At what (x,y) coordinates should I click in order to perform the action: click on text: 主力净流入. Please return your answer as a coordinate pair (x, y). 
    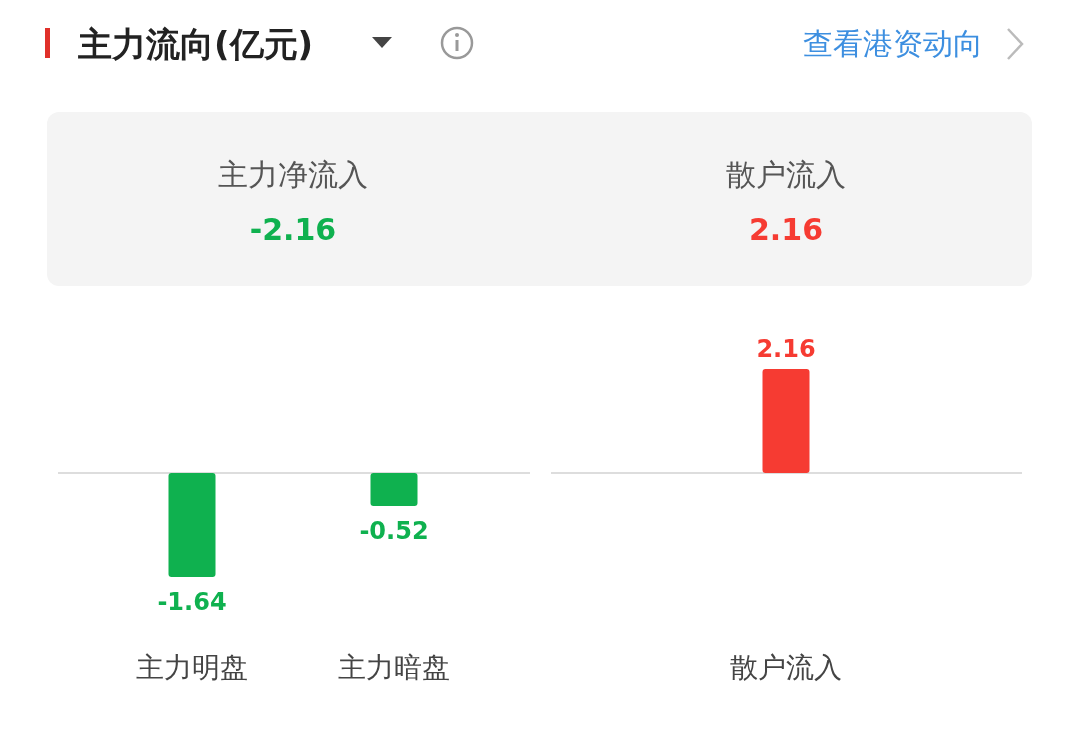
    Looking at the image, I should click on (293, 174).